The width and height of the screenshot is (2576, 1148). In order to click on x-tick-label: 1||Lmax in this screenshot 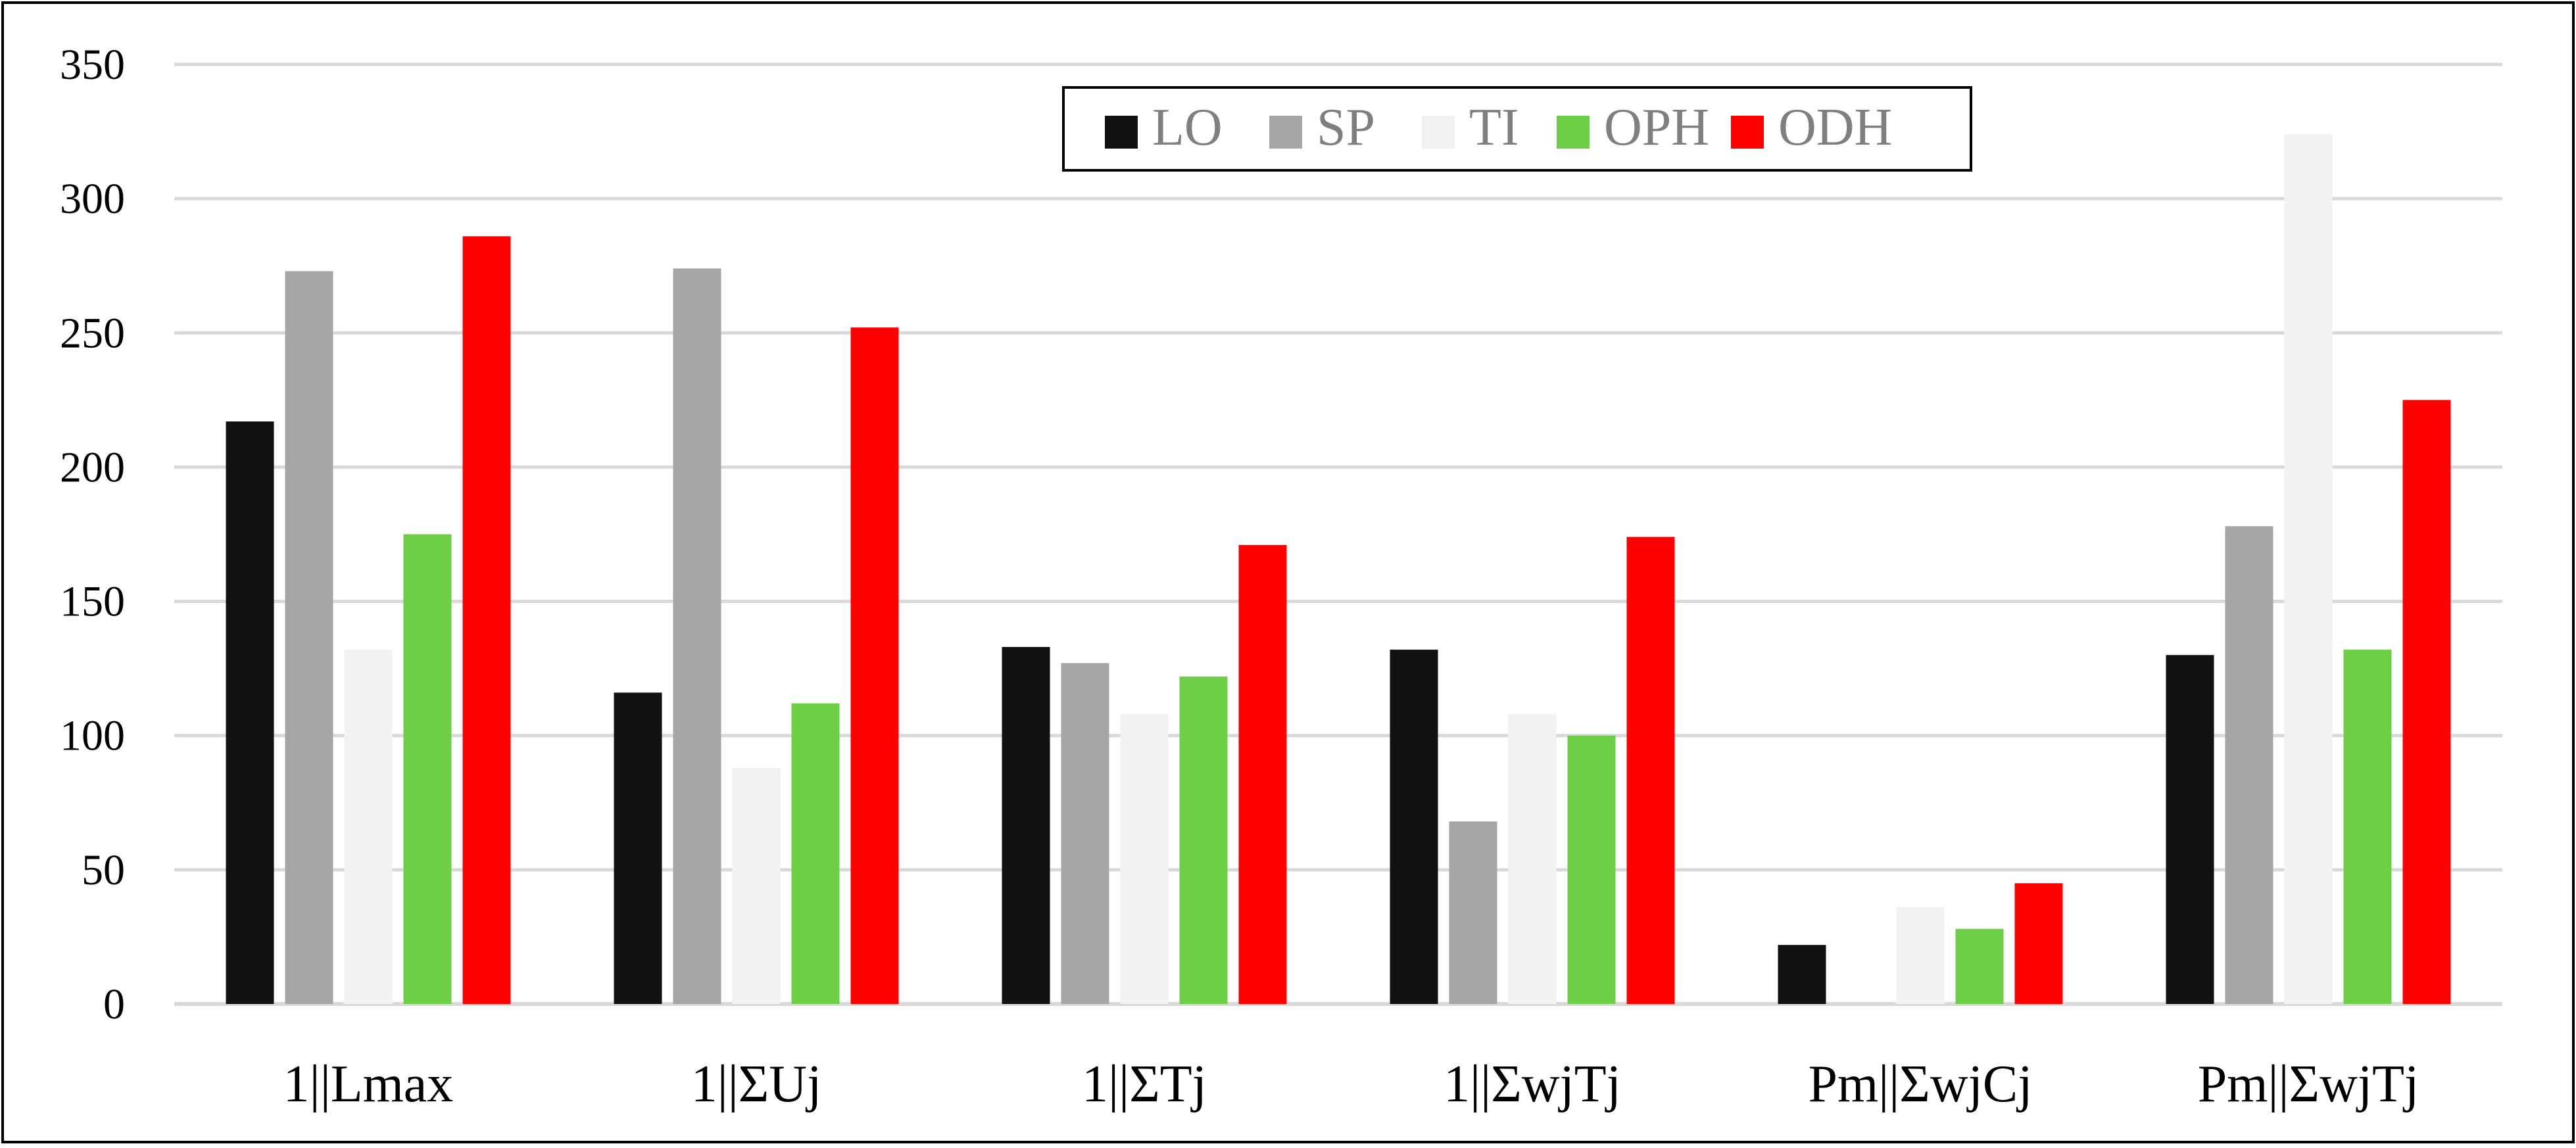, I will do `click(369, 1084)`.